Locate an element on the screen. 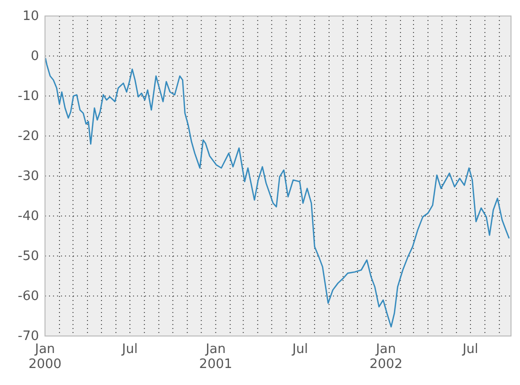 Image resolution: width=520 pixels, height=385 pixels. y-tick-label: 10 is located at coordinates (30, 16).